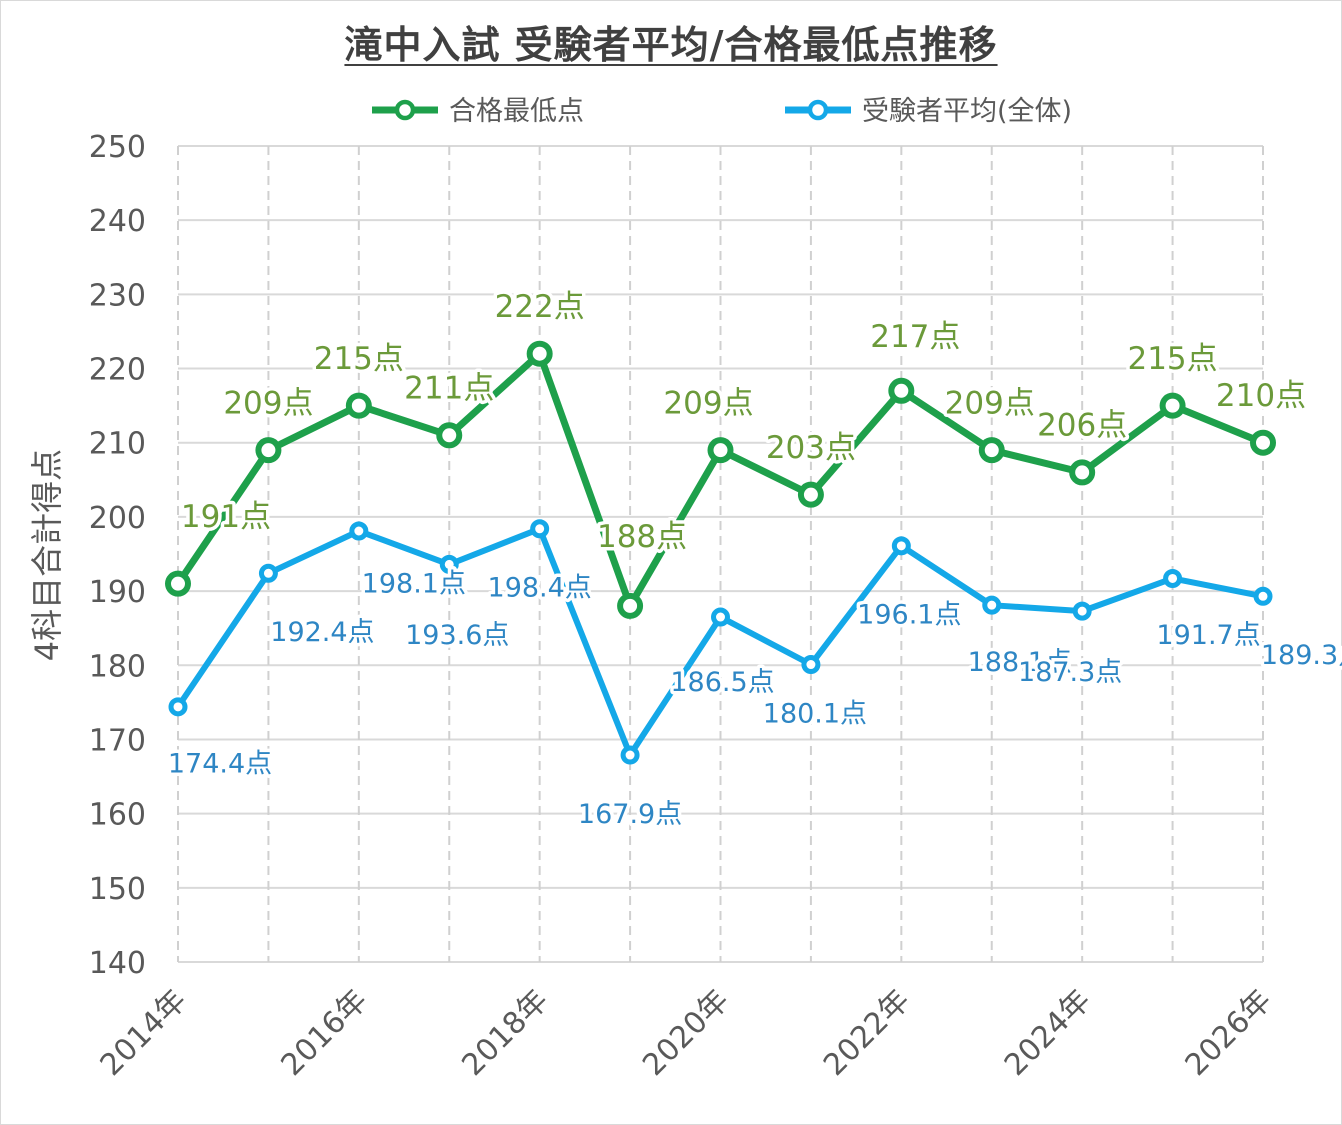 The width and height of the screenshot is (1342, 1125). Describe the element at coordinates (117, 444) in the screenshot. I see `y-tick-label: 210` at that location.